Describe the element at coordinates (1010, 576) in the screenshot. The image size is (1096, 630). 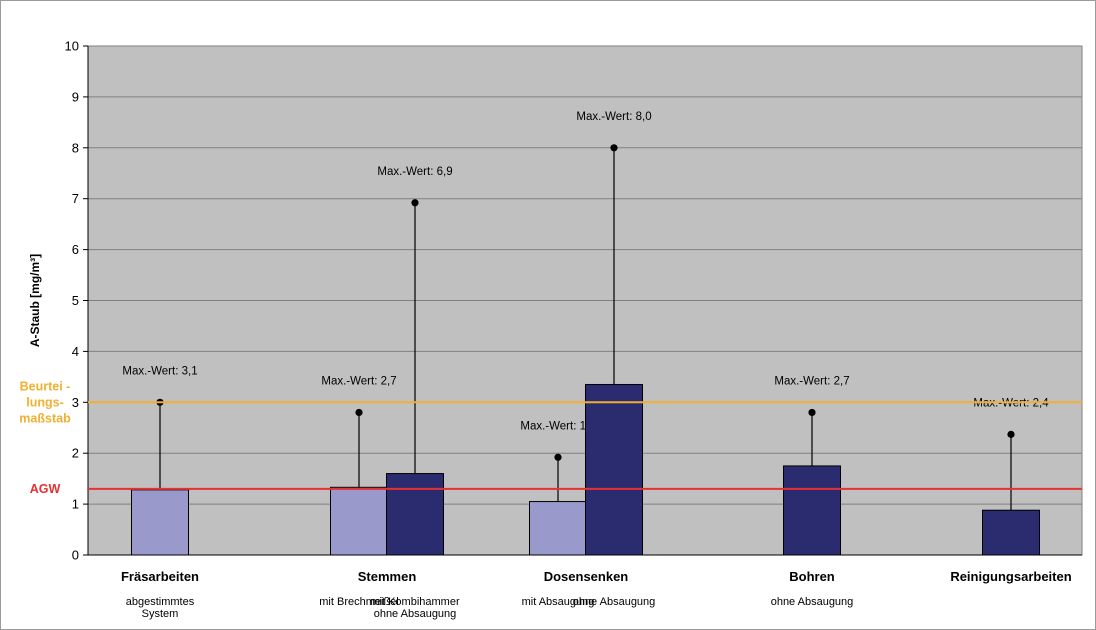
I see `category-label: Reinigungsarbeiten` at that location.